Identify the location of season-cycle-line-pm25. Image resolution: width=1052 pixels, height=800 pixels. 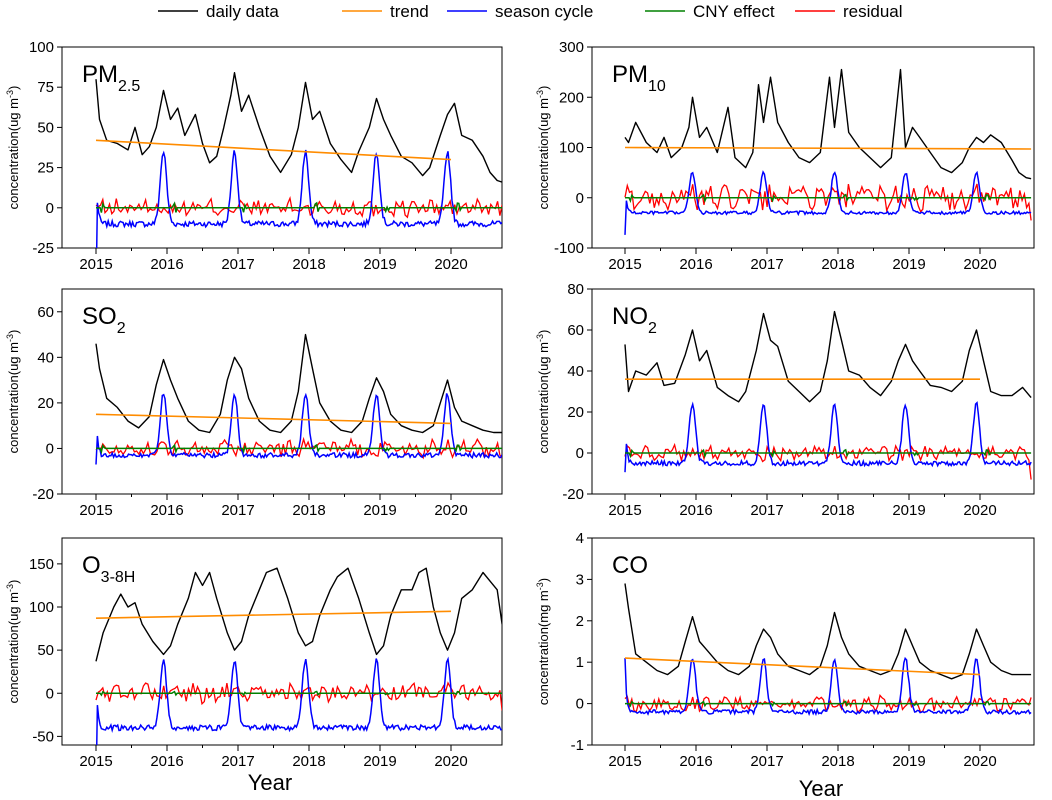
(298, 198).